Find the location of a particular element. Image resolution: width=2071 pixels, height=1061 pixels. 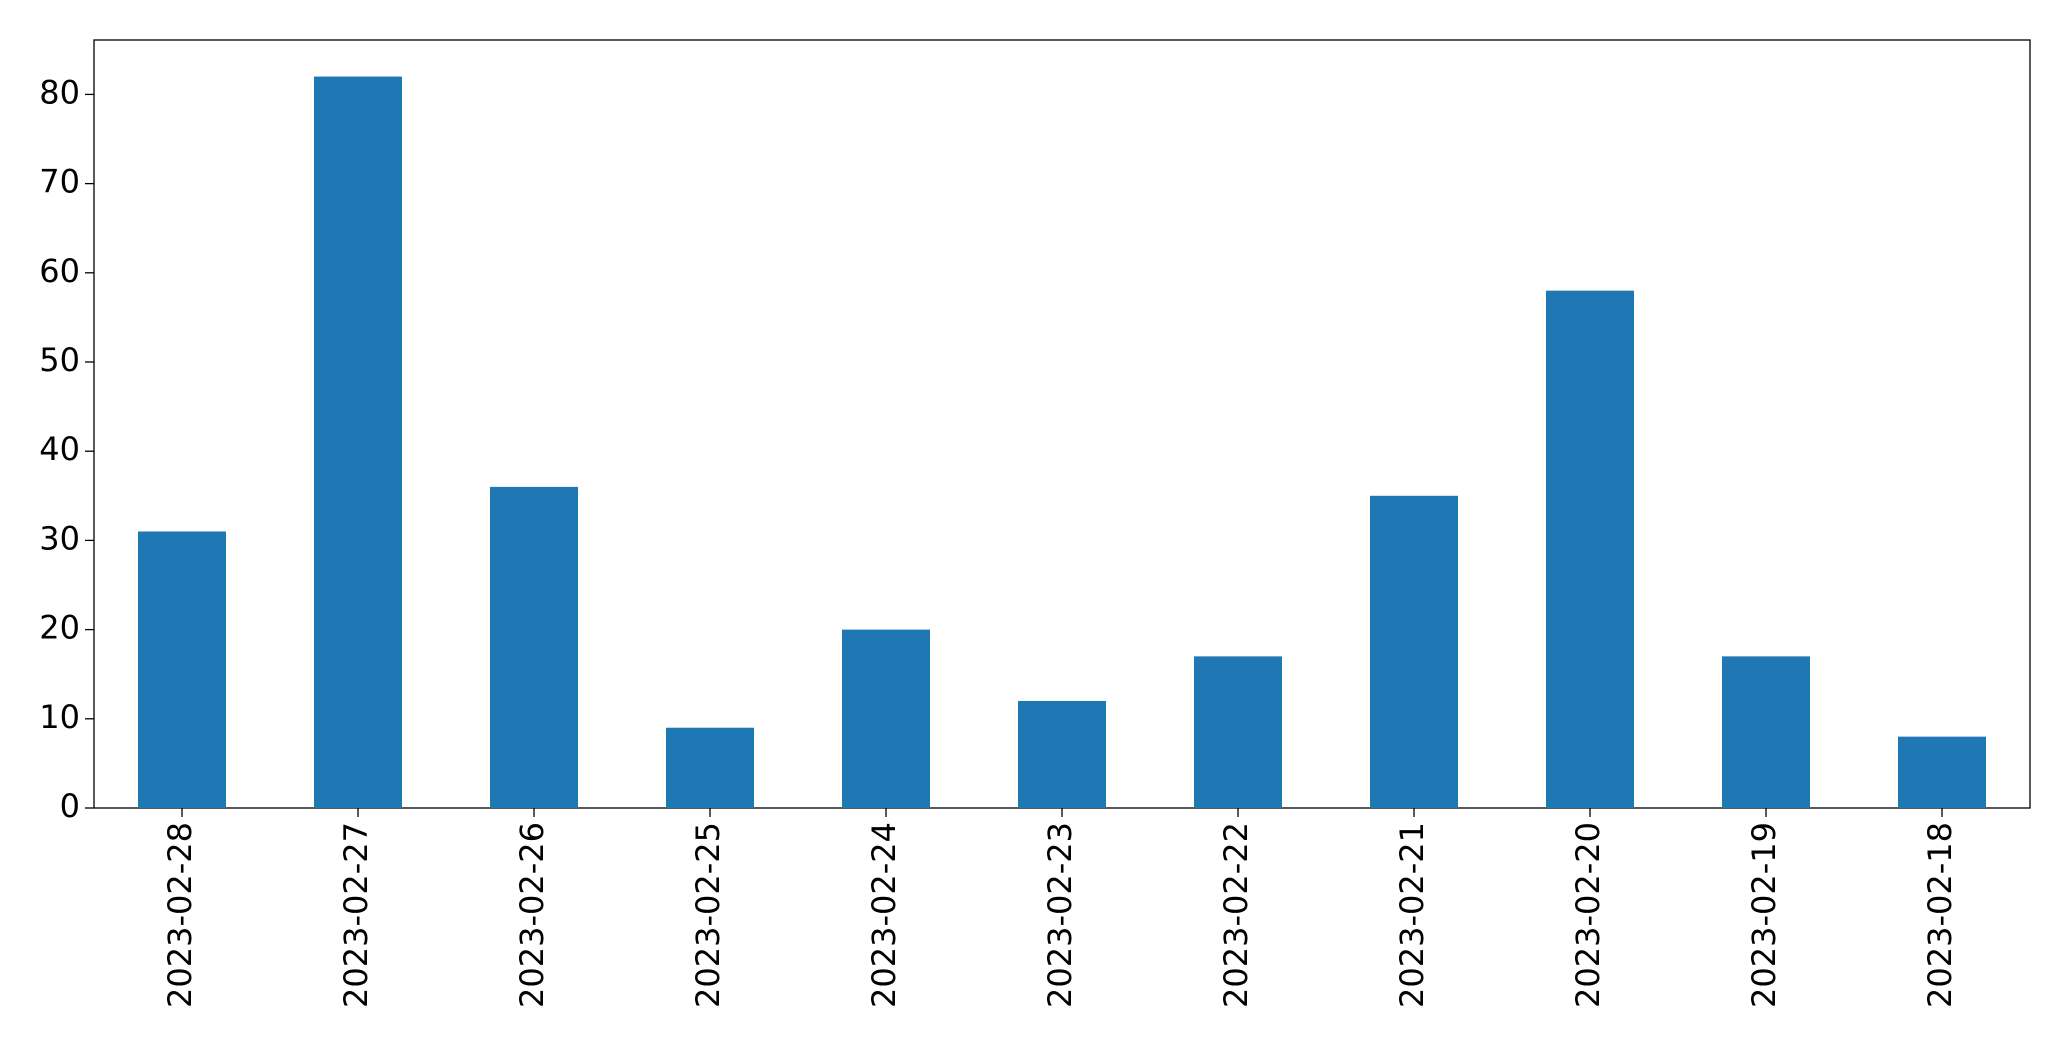

x-tick-label: 2023-02-26 is located at coordinates (532, 915).